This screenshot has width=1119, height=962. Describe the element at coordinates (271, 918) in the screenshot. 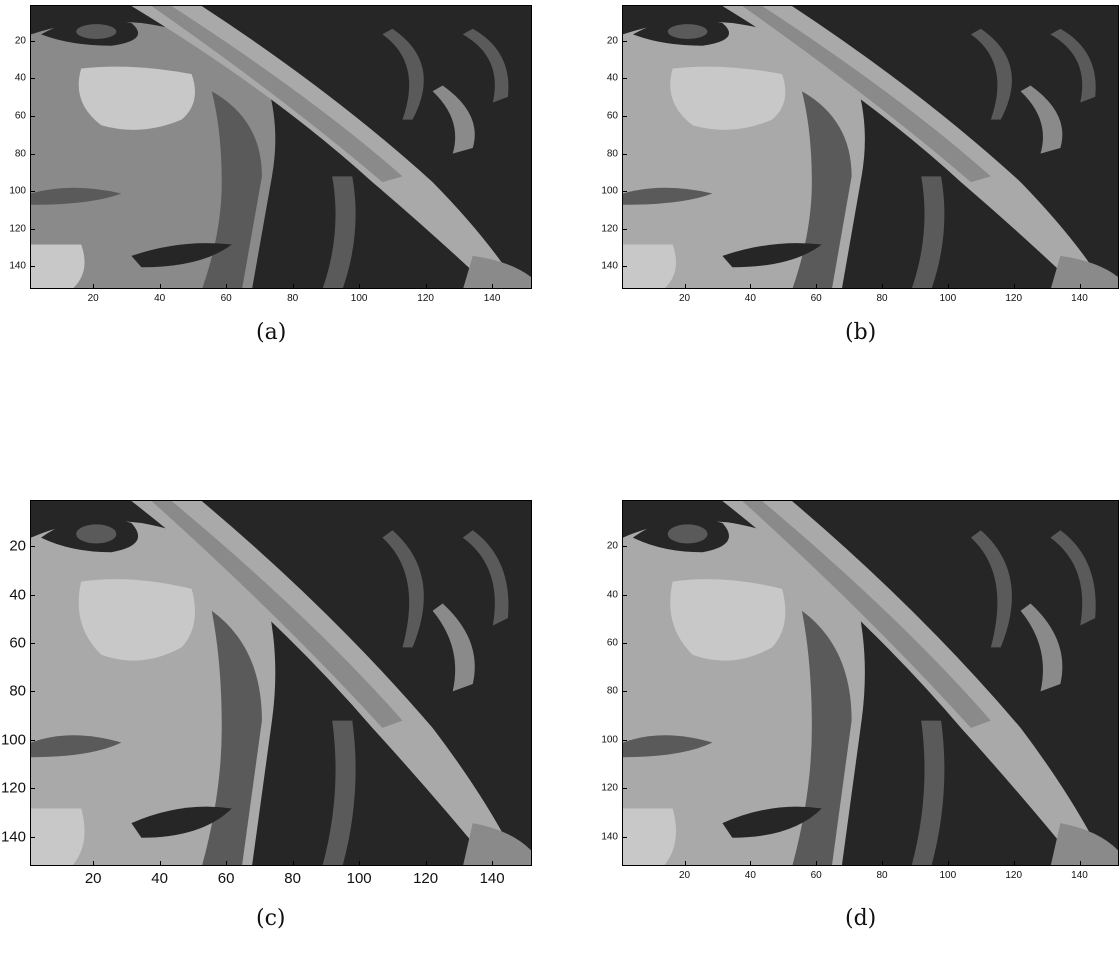

I see `caption-c: (c)` at that location.